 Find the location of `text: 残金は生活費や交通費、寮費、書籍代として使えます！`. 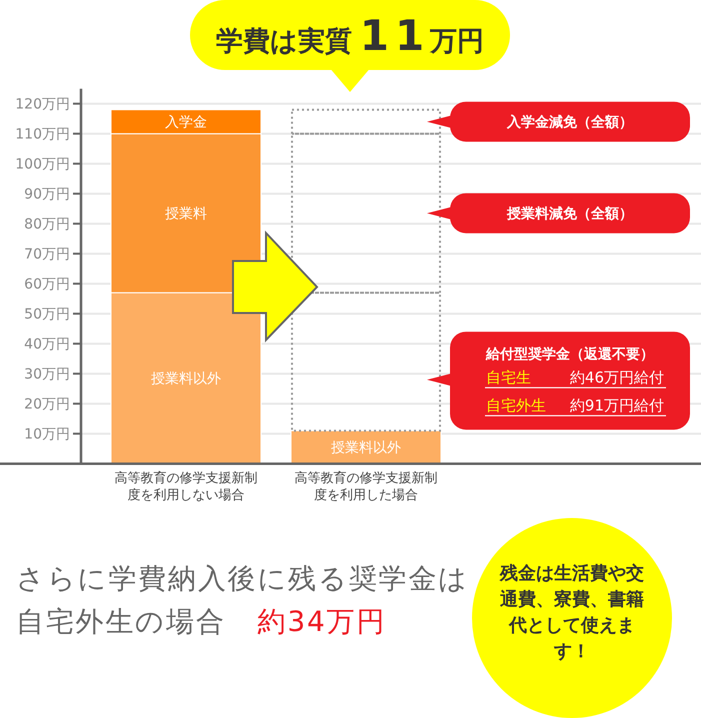

text: 残金は生活費や交通費、寮費、書籍代として使えます！ is located at coordinates (571, 613).